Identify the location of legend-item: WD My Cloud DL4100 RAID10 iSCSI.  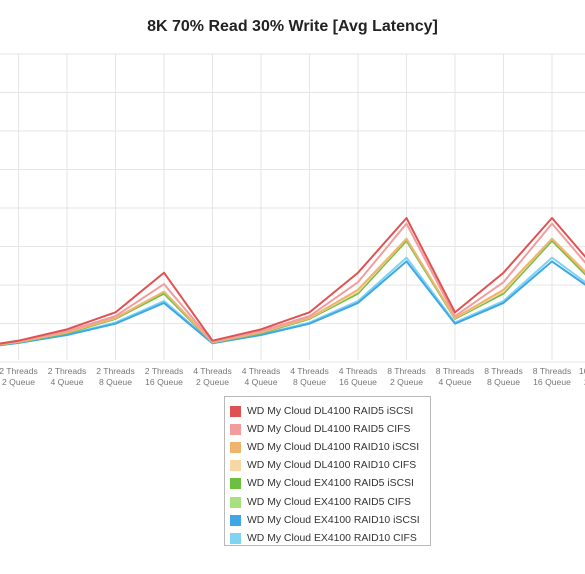
(330, 447).